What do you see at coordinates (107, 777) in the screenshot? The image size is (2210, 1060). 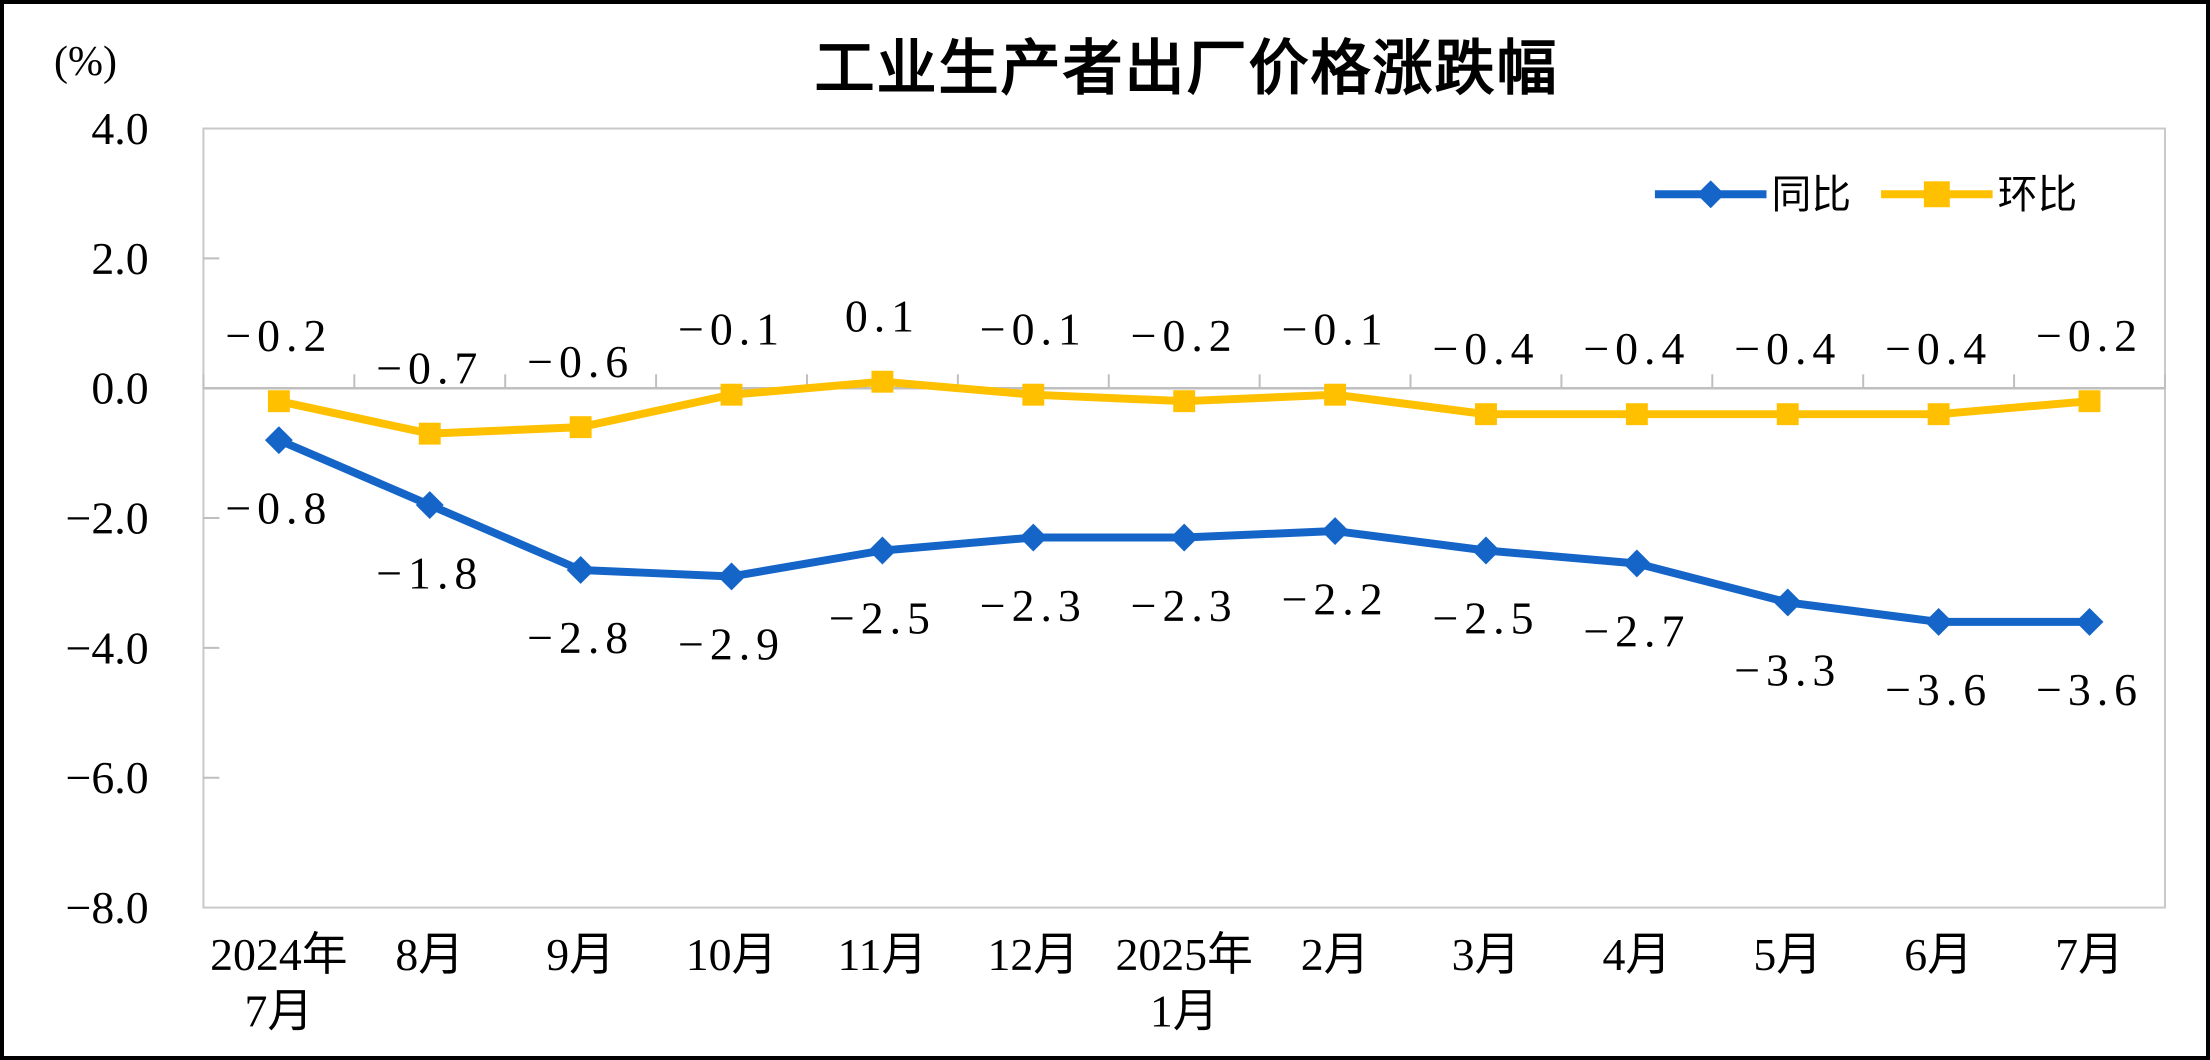 I see `y-axis-label: −6.0` at bounding box center [107, 777].